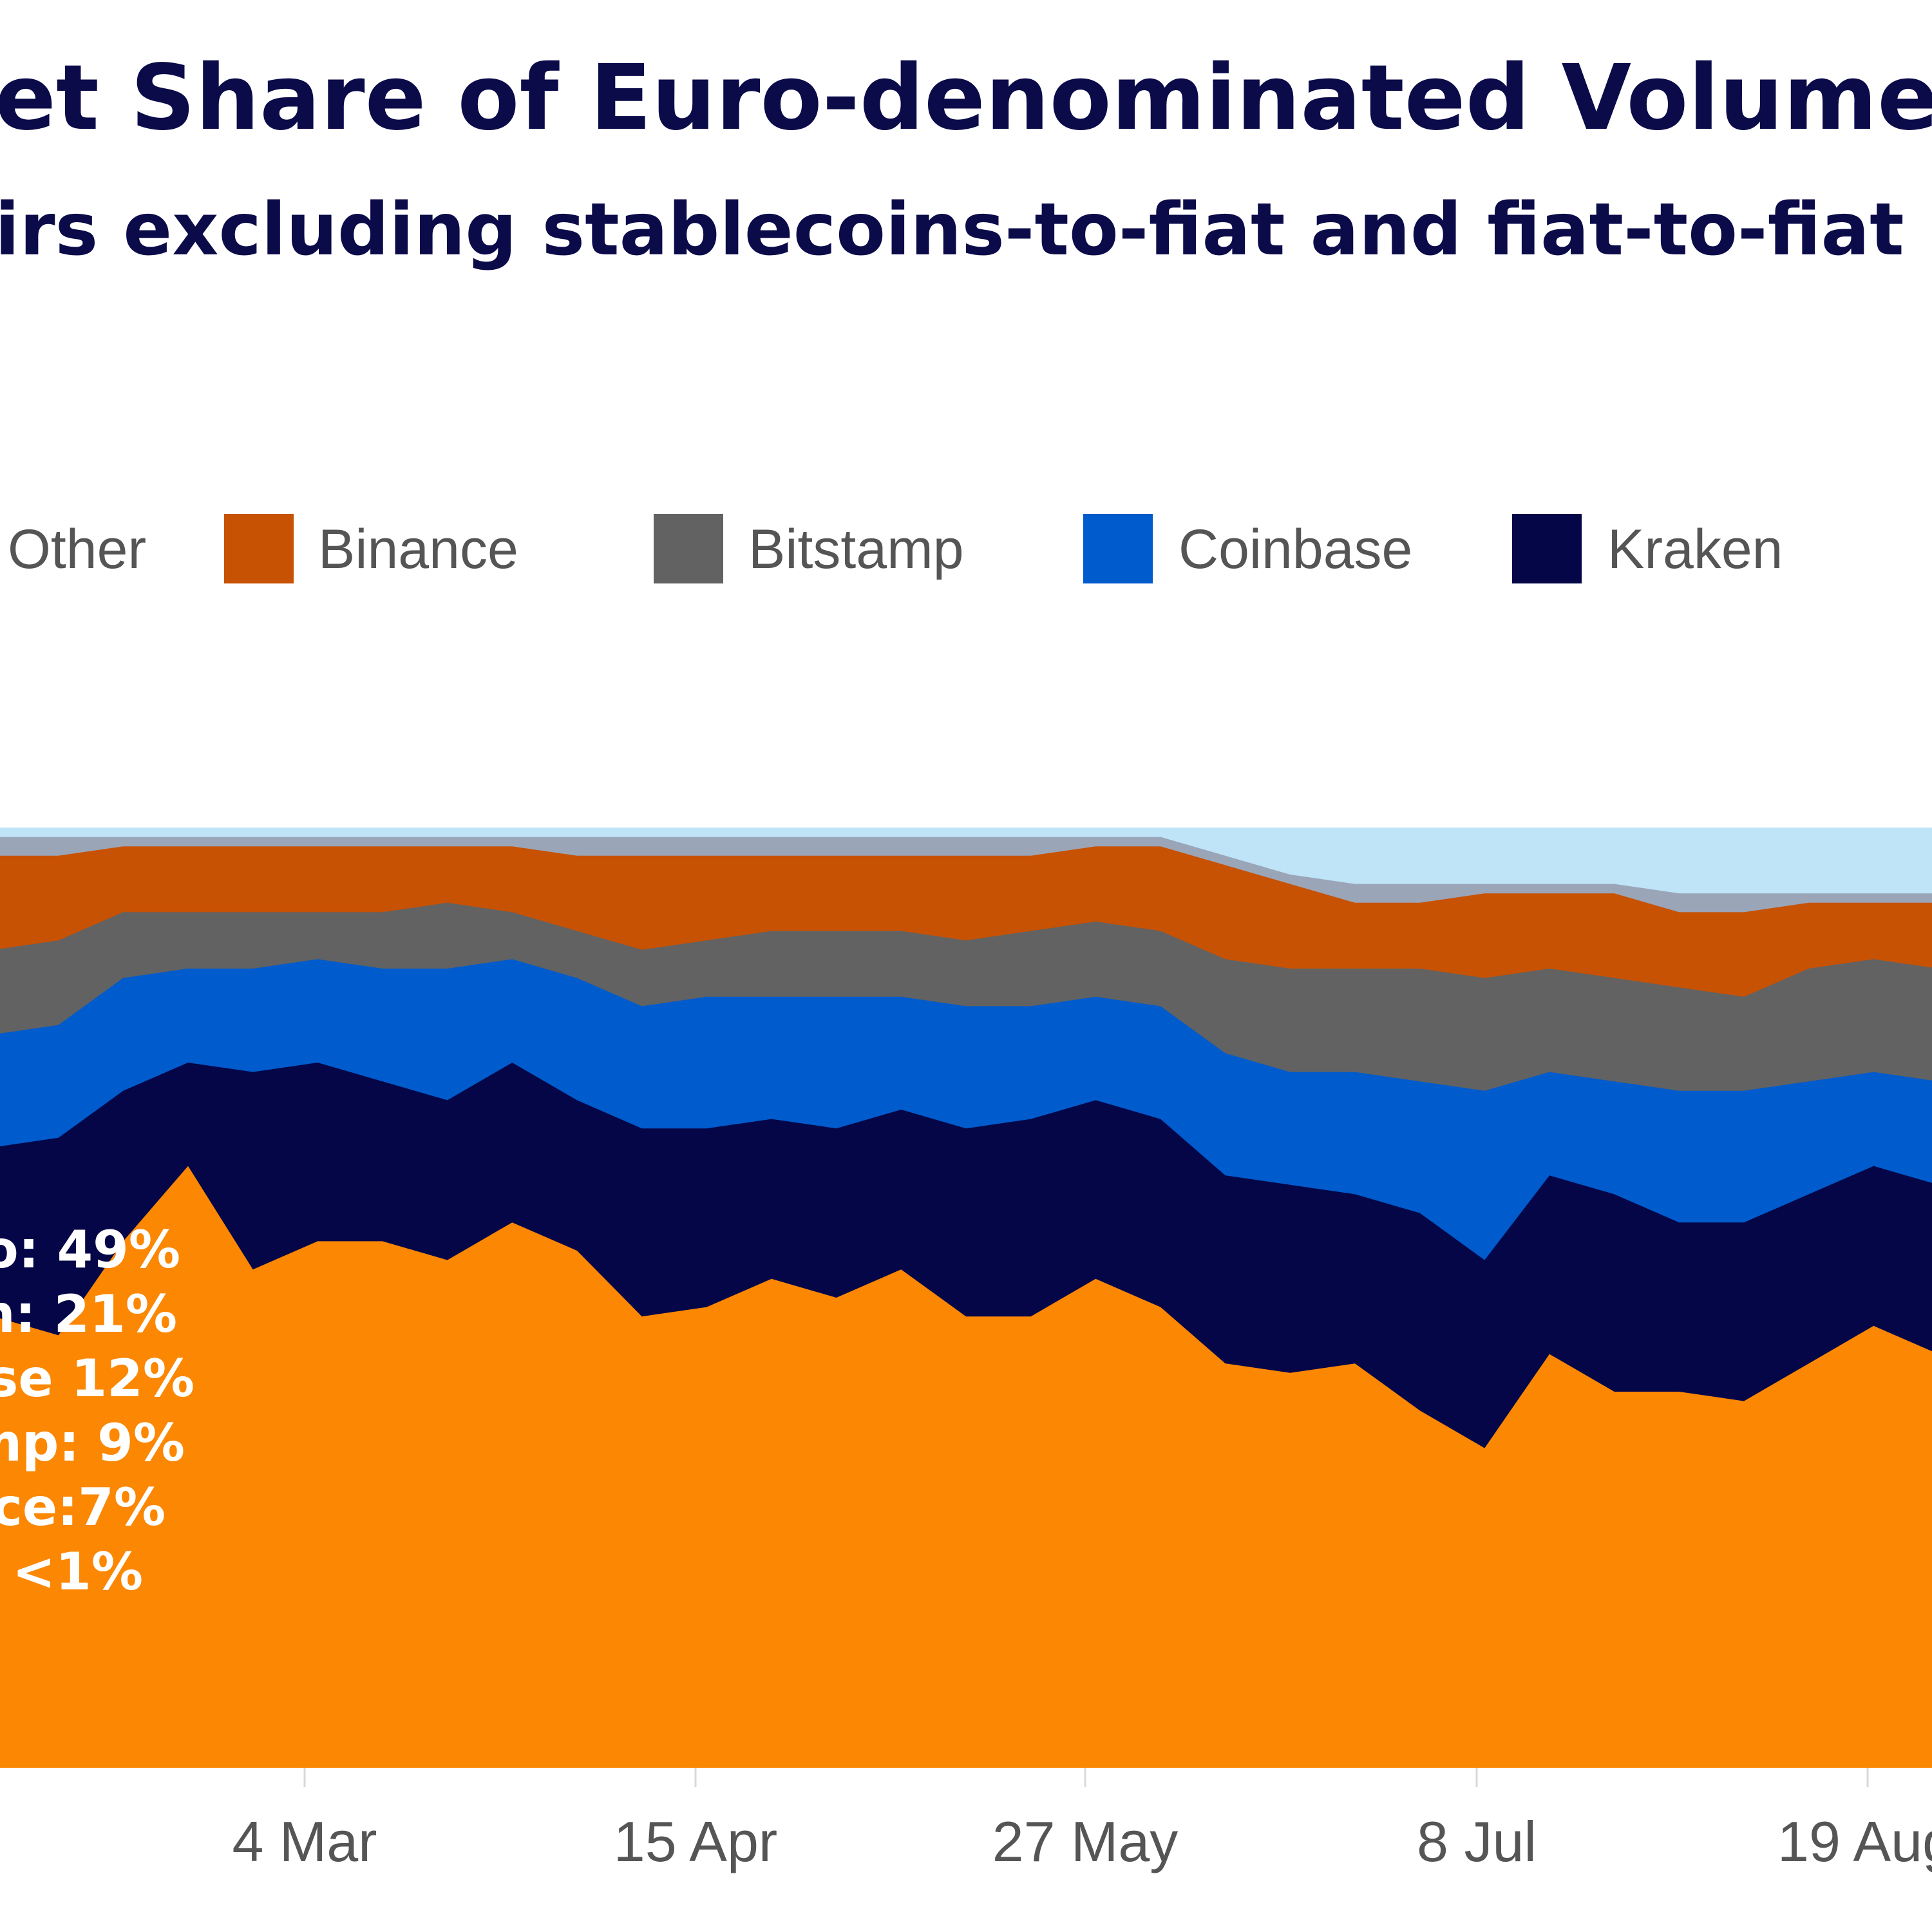  I want to click on x-tick-marks, so click(1086, 1777).